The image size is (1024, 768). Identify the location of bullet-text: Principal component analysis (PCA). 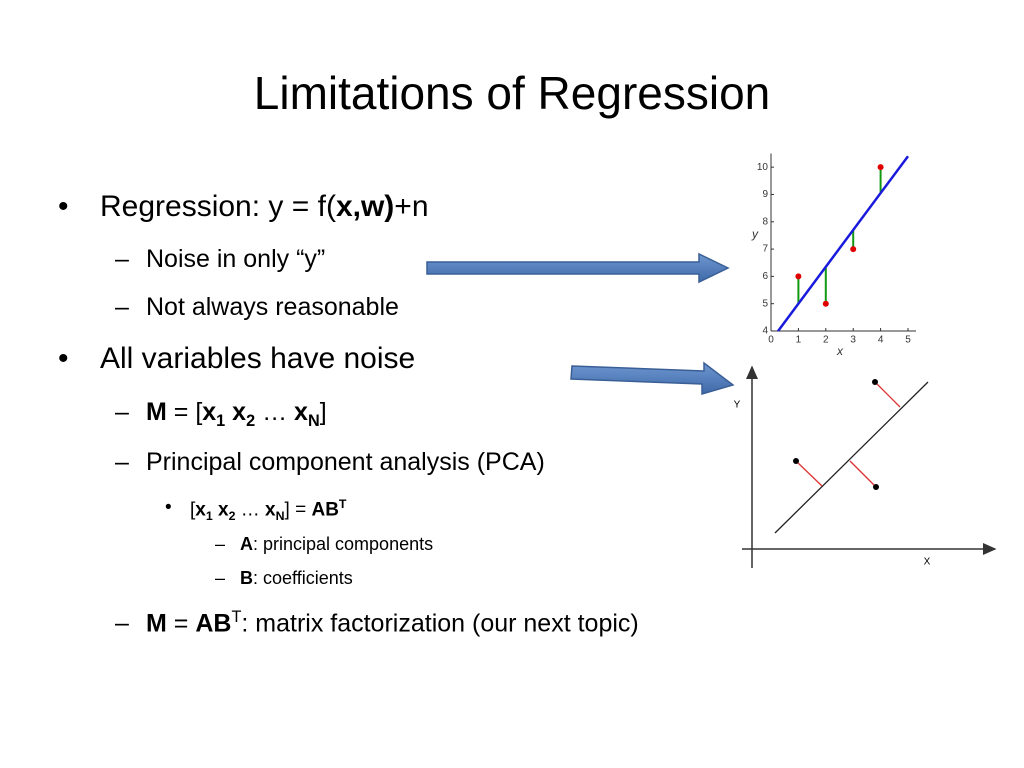
(345, 462).